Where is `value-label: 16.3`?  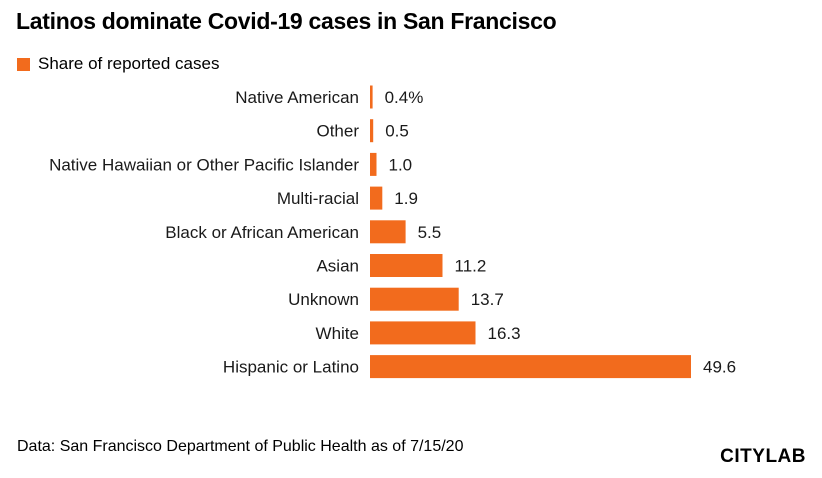 value-label: 16.3 is located at coordinates (504, 333).